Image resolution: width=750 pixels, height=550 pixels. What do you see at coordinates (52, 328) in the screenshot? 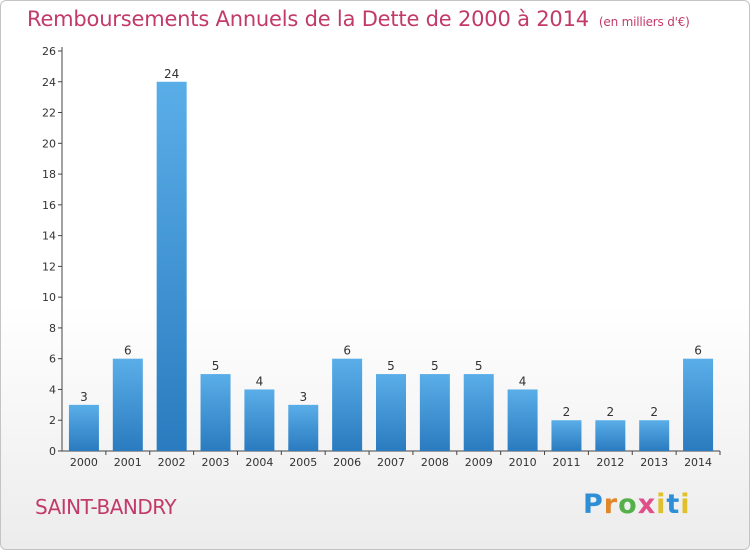
I see `y-tick-label: 8` at bounding box center [52, 328].